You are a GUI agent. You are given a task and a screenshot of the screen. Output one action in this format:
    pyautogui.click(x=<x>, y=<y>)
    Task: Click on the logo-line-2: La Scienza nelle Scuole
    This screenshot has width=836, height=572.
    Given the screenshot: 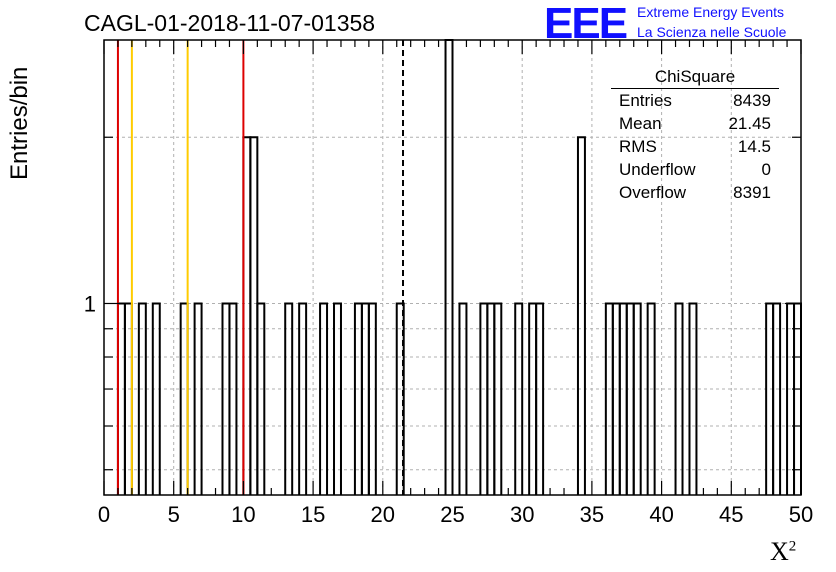 What is the action you would take?
    pyautogui.click(x=712, y=32)
    